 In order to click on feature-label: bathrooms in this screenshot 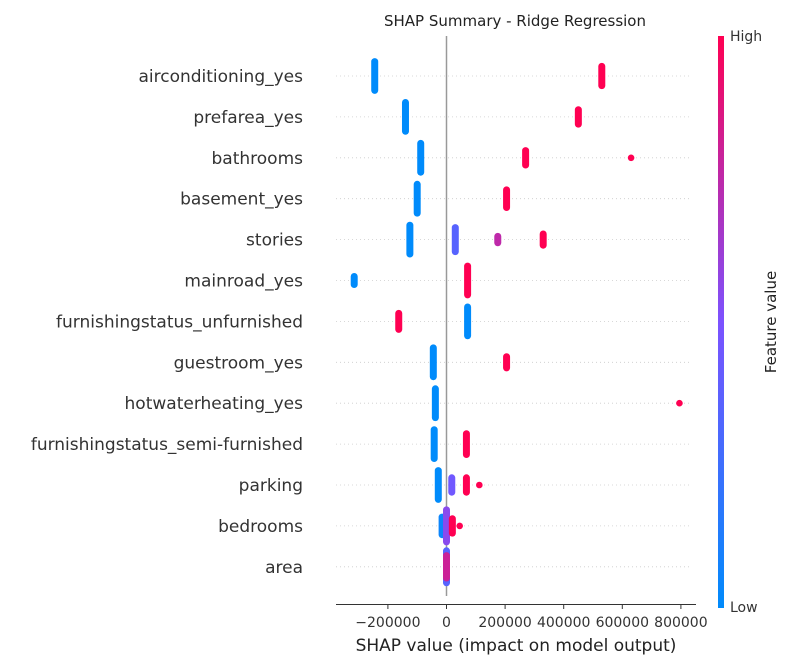, I will do `click(258, 159)`.